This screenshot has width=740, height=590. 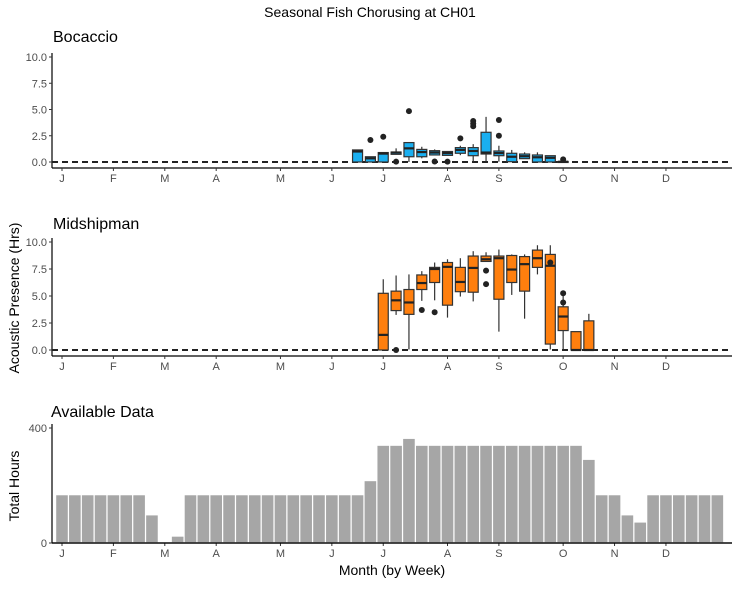 What do you see at coordinates (370, 12) in the screenshot?
I see `figure-title: Seasonal Fish Chorusing at CH01` at bounding box center [370, 12].